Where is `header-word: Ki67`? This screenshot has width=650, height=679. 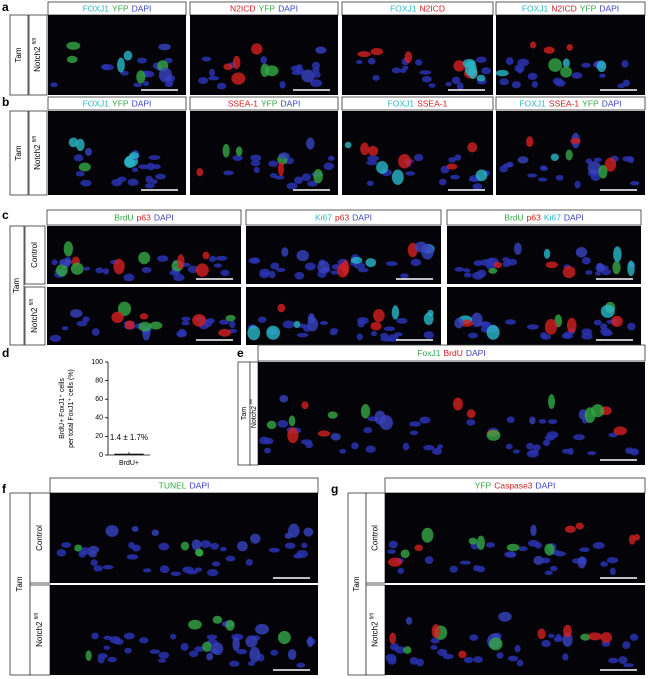 header-word: Ki67 is located at coordinates (323, 218).